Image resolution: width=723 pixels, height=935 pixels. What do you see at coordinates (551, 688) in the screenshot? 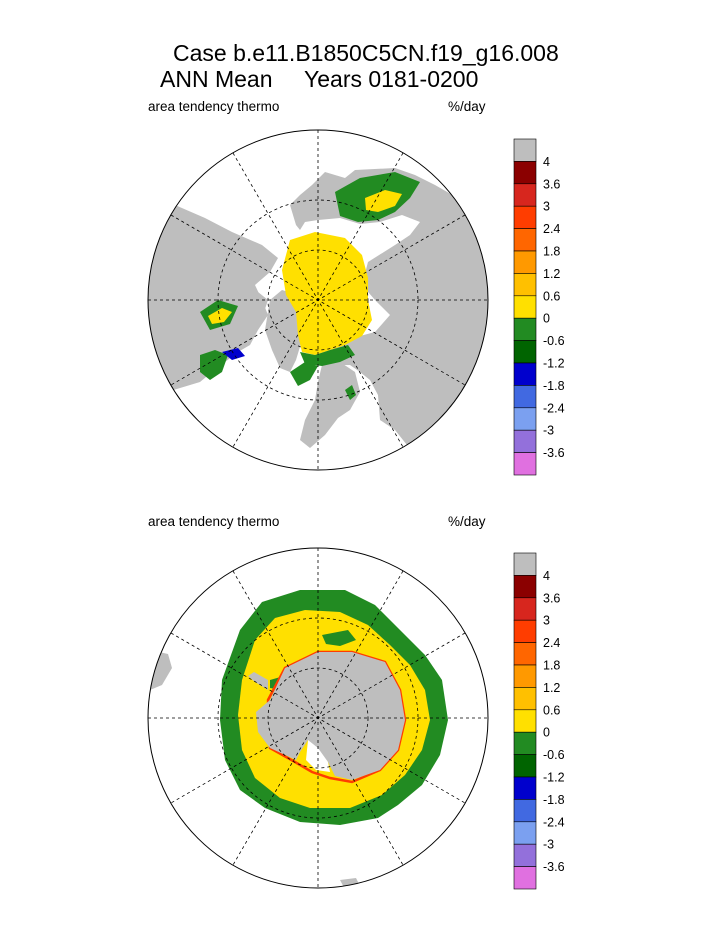
I see `south-colorbar-label: 1.2` at bounding box center [551, 688].